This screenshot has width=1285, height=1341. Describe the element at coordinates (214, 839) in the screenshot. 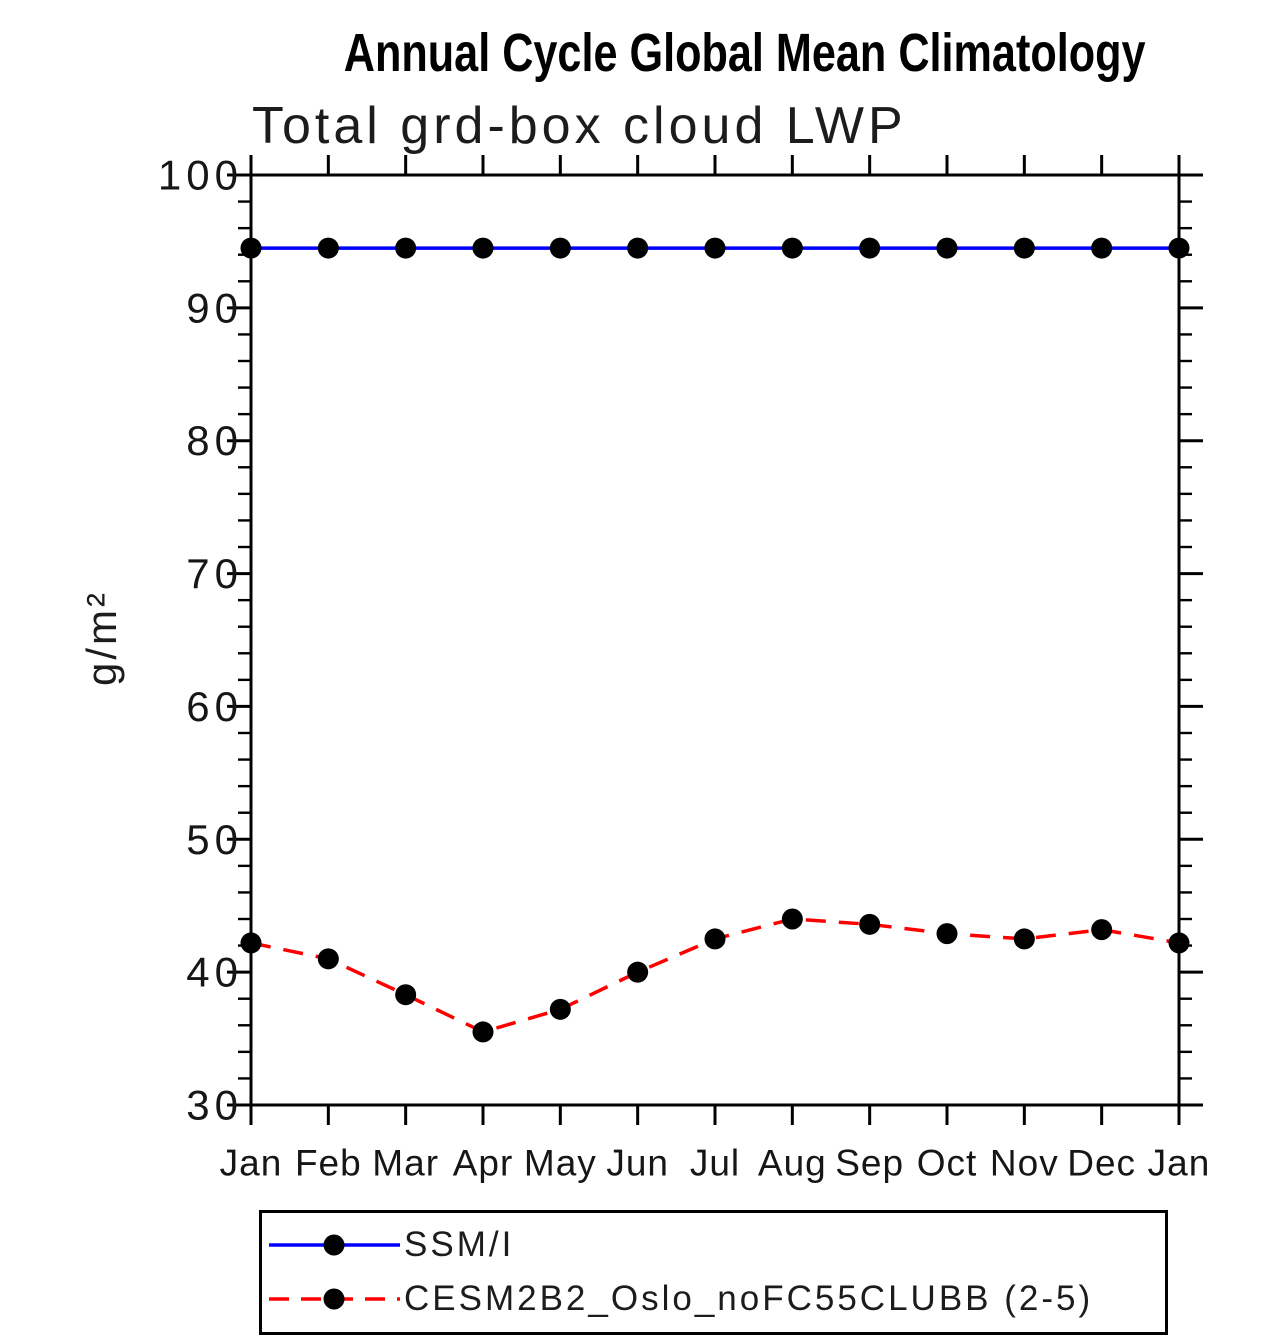

I see `y-tick-label: 50` at that location.